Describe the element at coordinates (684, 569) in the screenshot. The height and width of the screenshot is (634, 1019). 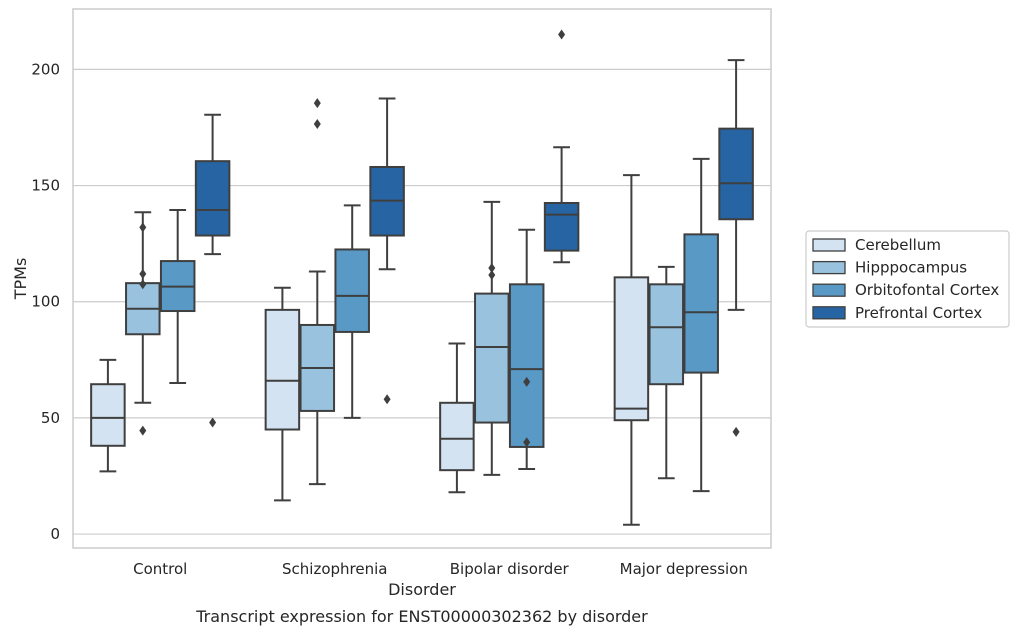
I see `x-tick-label: Major depression` at that location.